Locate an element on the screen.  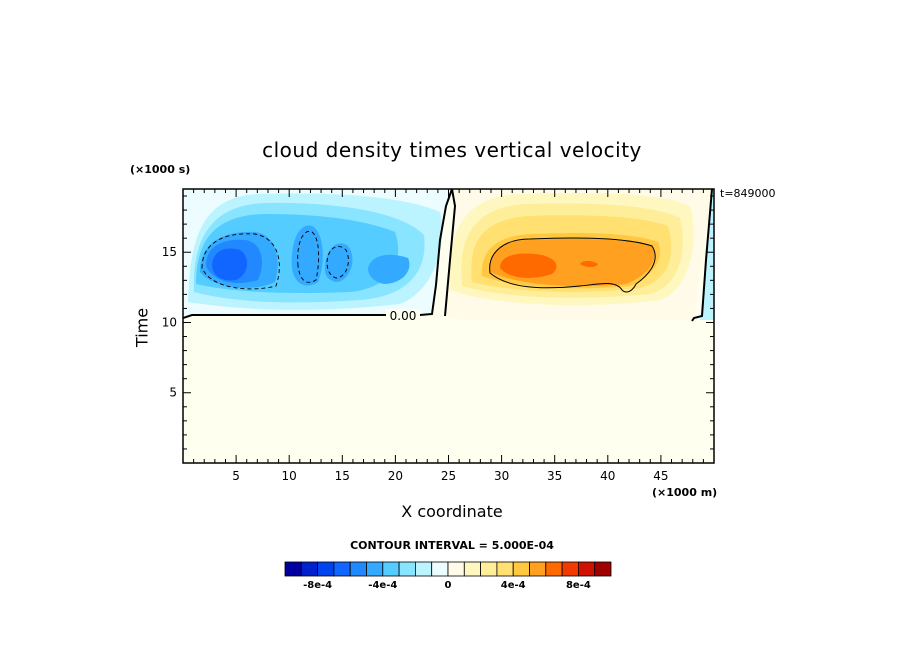
x-tick-label: 30 is located at coordinates (501, 476).